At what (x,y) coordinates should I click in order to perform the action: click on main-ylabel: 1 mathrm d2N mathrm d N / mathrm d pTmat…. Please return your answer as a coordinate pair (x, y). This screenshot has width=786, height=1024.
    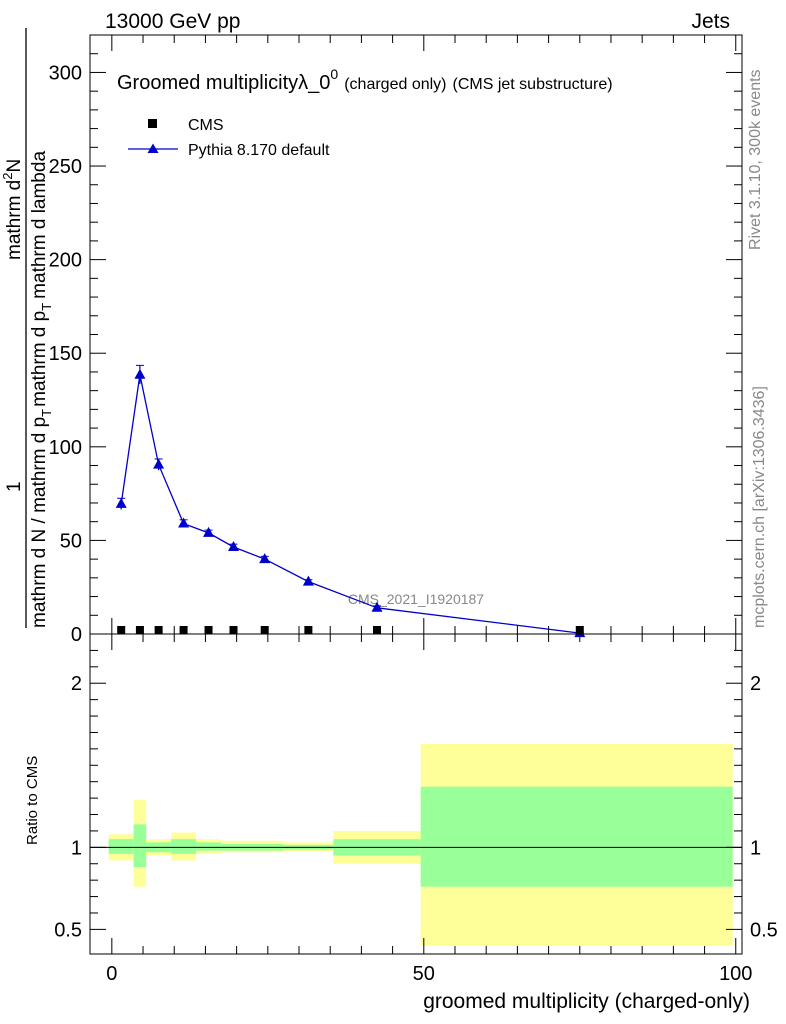
    Looking at the image, I should click on (27, 328).